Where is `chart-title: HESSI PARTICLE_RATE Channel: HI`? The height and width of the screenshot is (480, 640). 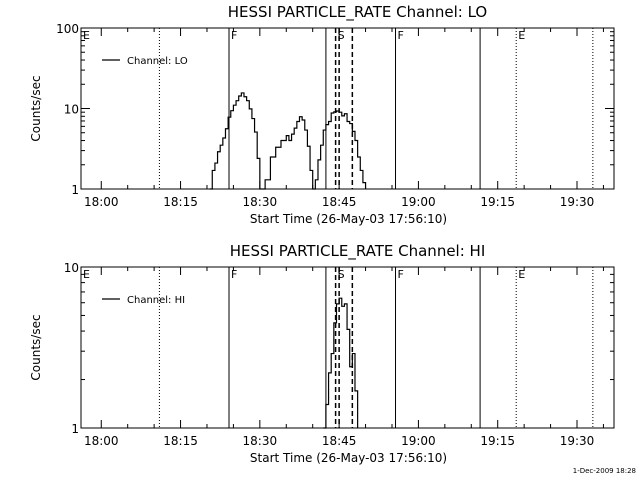
chart-title: HESSI PARTICLE_RATE Channel: HI is located at coordinates (358, 251).